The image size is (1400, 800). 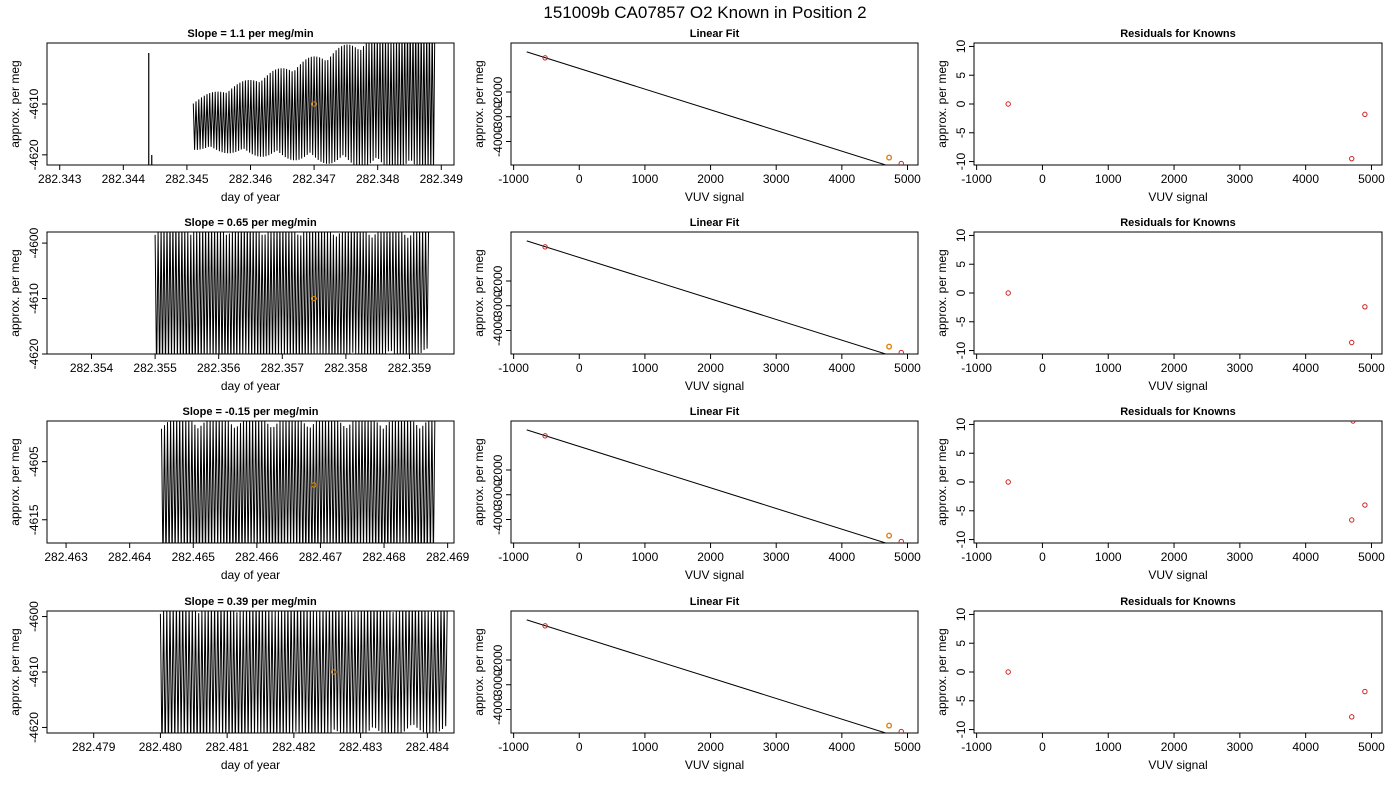 I want to click on x-tick-label: 282.465, so click(x=194, y=557).